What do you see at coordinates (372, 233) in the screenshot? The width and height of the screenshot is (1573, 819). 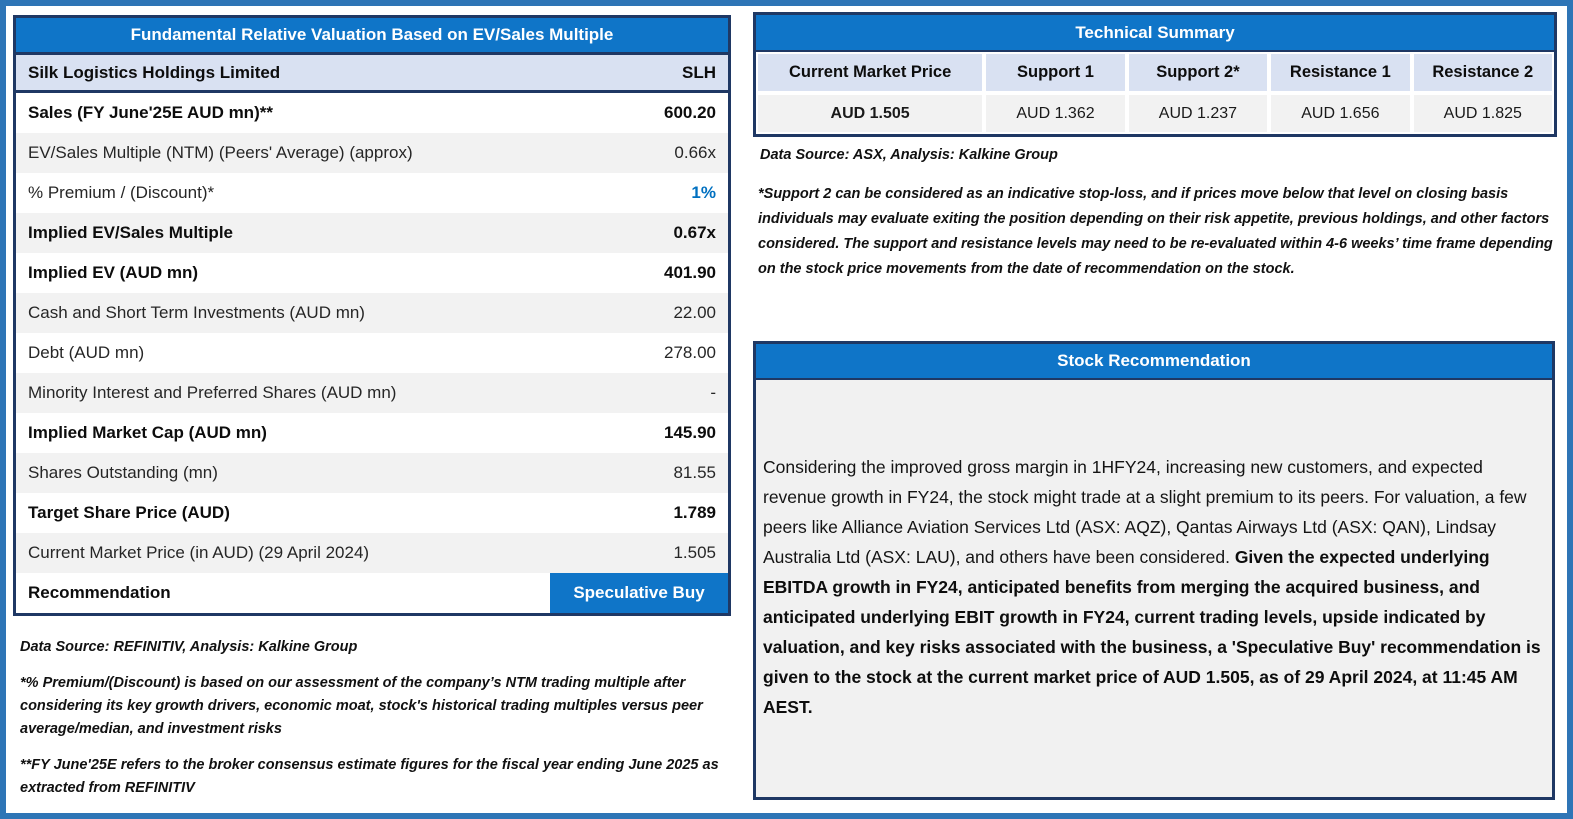 I see `table-row-implied-ev-sales: Implied EV/Sales Multiple 0.67x` at bounding box center [372, 233].